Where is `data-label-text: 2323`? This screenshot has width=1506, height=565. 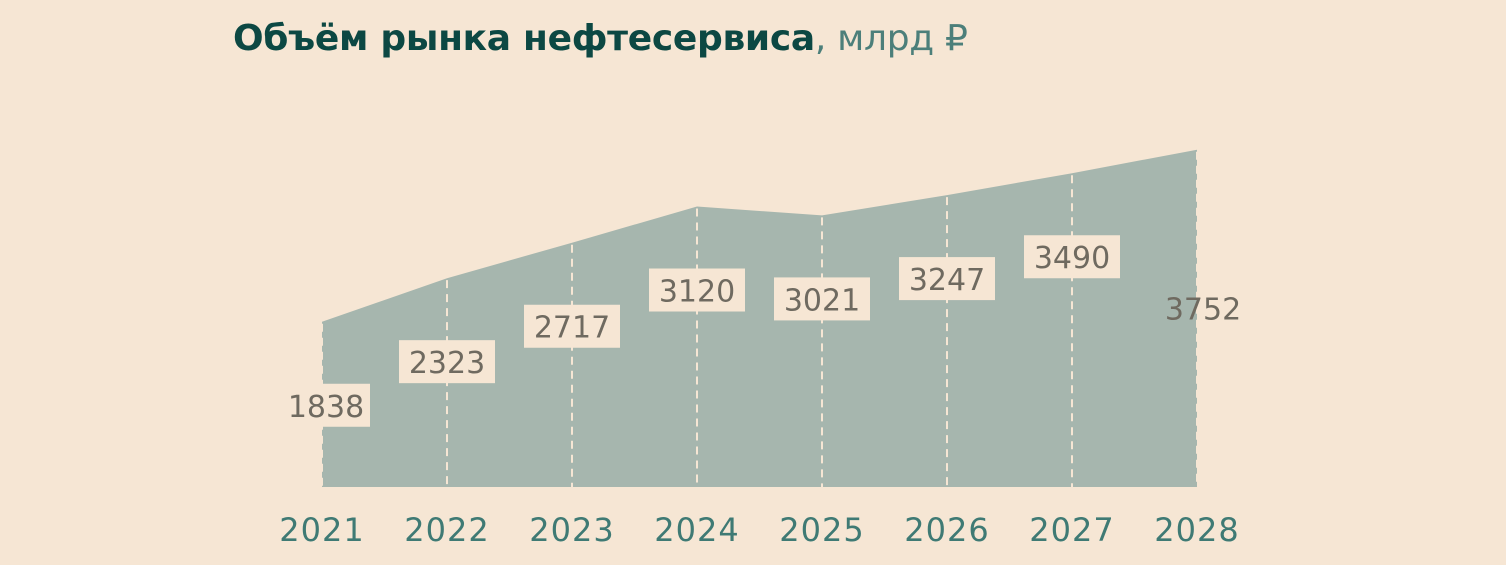
data-label-text: 2323 is located at coordinates (447, 363).